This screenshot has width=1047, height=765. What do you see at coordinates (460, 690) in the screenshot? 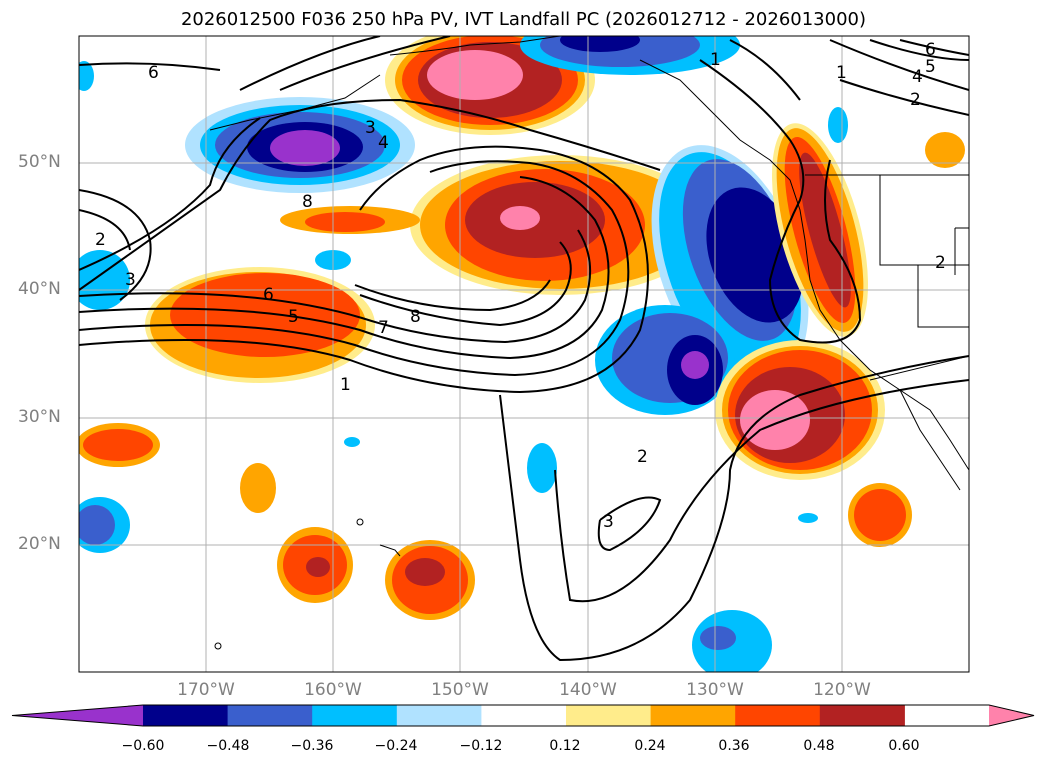
I see `lon-label: 150°W` at bounding box center [460, 690].